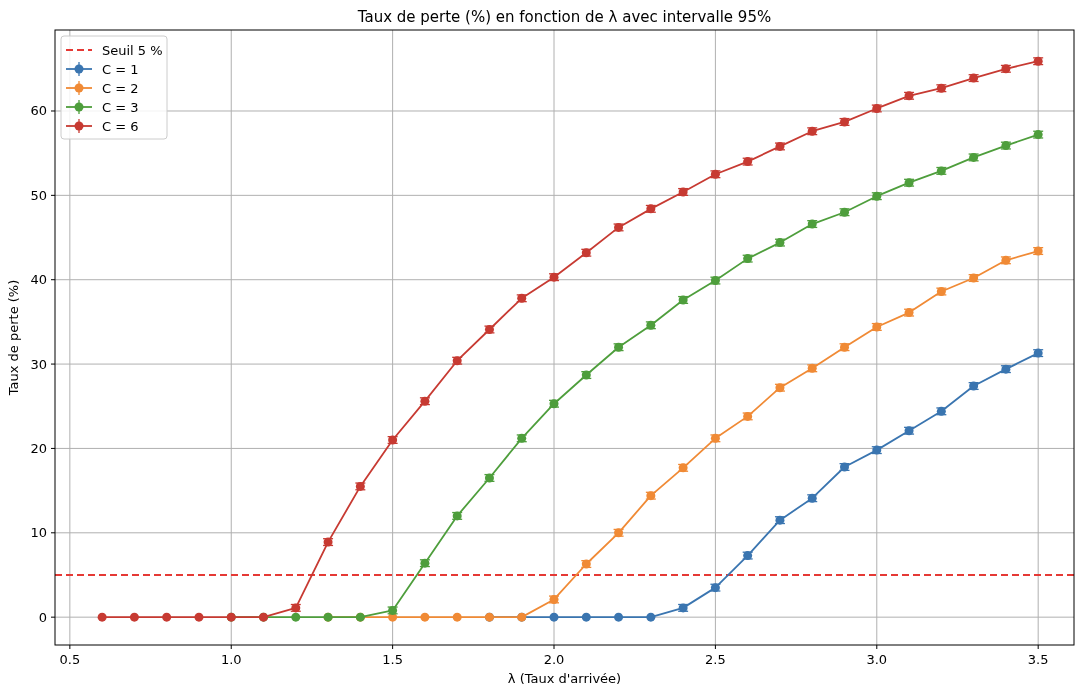 This screenshot has width=1075, height=687. What do you see at coordinates (564, 17) in the screenshot?
I see `chart-title: Taux de perte (%) en fonction de λ avec intervalle 95%` at bounding box center [564, 17].